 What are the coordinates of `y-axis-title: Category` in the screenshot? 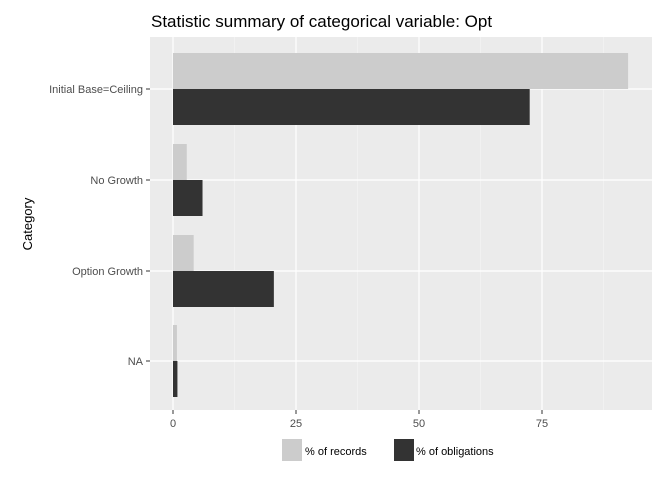 It's located at (27, 223).